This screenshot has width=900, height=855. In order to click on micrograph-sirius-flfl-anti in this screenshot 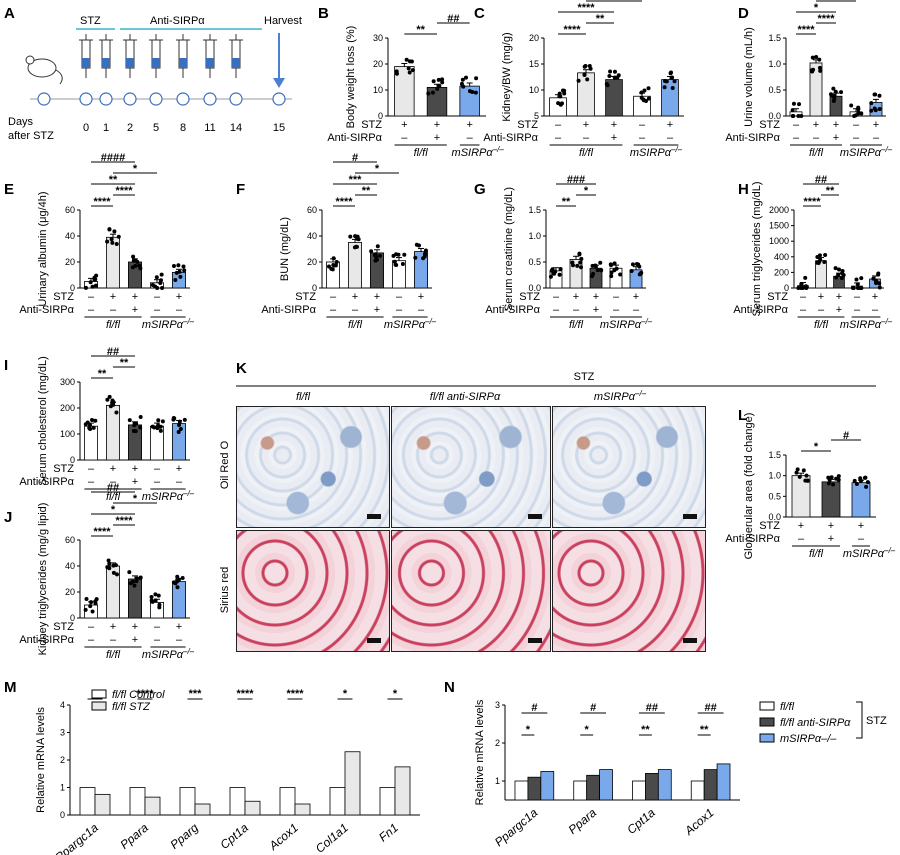, I will do `click(471, 591)`.